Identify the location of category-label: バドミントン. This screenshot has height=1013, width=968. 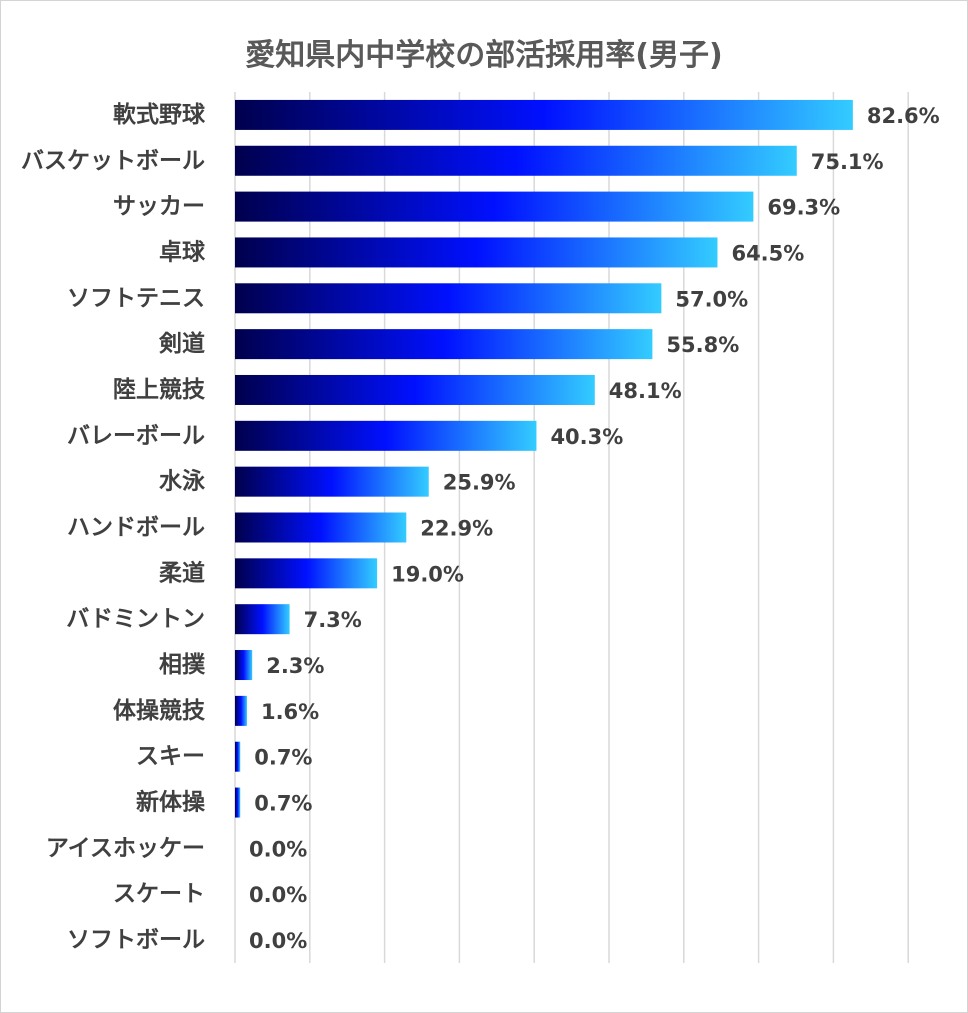
(135, 619).